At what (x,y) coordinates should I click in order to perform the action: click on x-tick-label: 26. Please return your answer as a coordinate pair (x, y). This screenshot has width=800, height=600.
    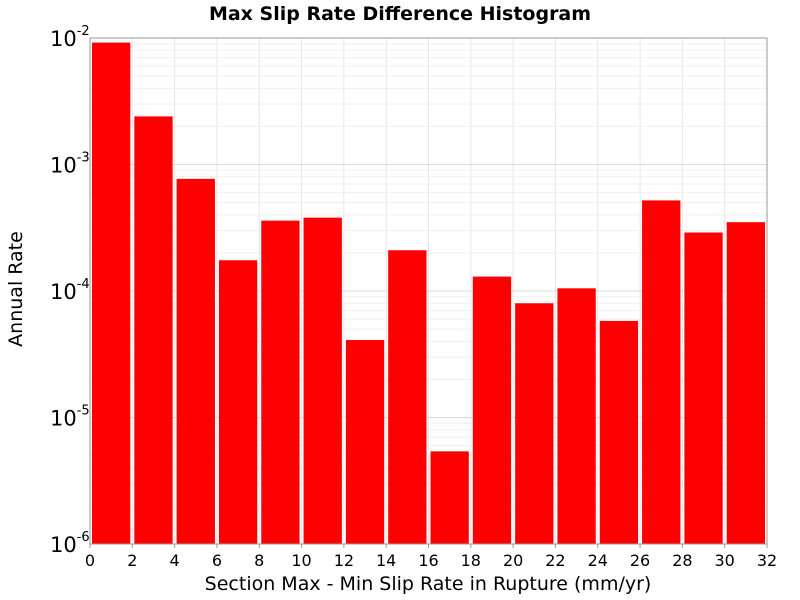
    Looking at the image, I should click on (640, 560).